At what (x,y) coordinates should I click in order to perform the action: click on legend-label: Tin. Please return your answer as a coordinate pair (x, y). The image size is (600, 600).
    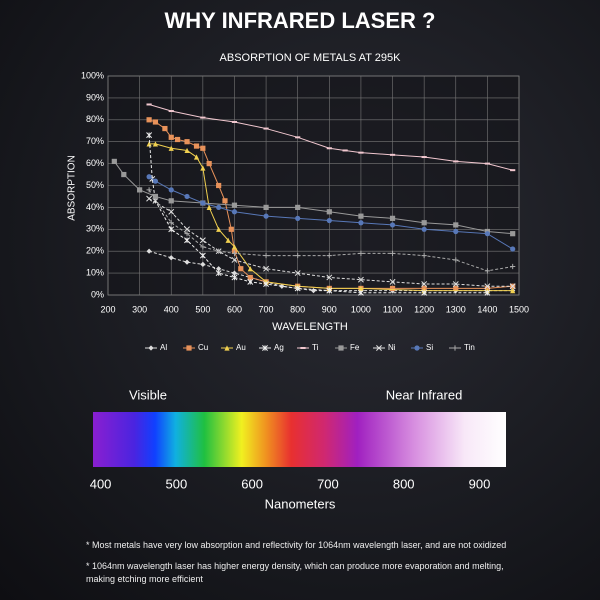
    Looking at the image, I should click on (469, 347).